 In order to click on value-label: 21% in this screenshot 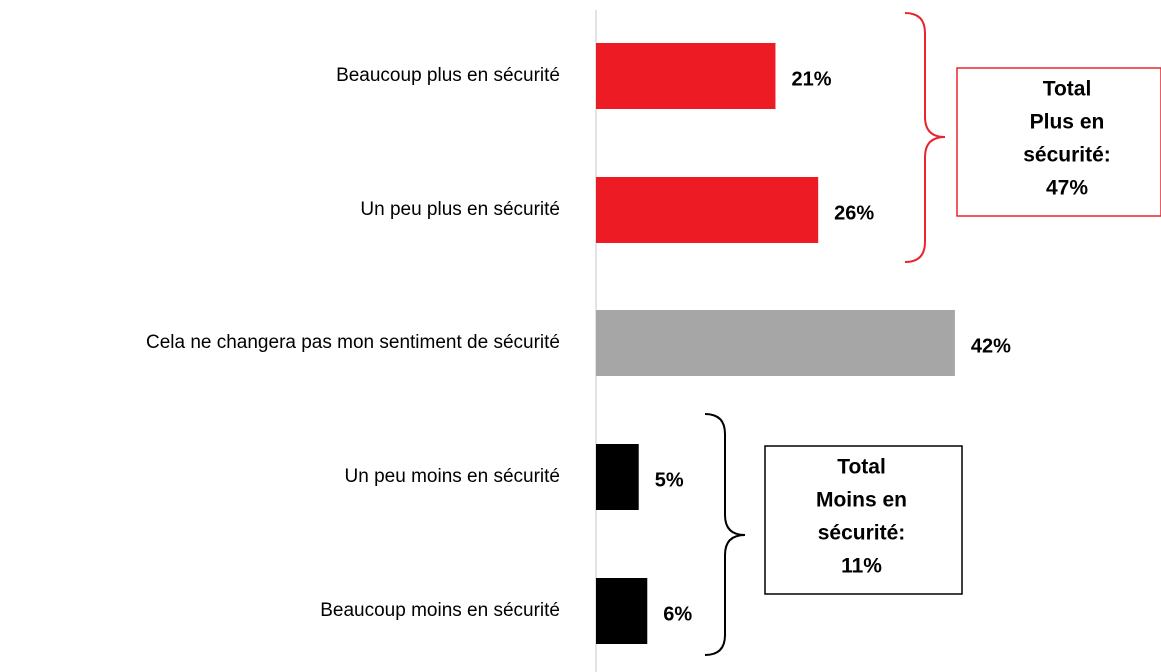, I will do `click(811, 79)`.